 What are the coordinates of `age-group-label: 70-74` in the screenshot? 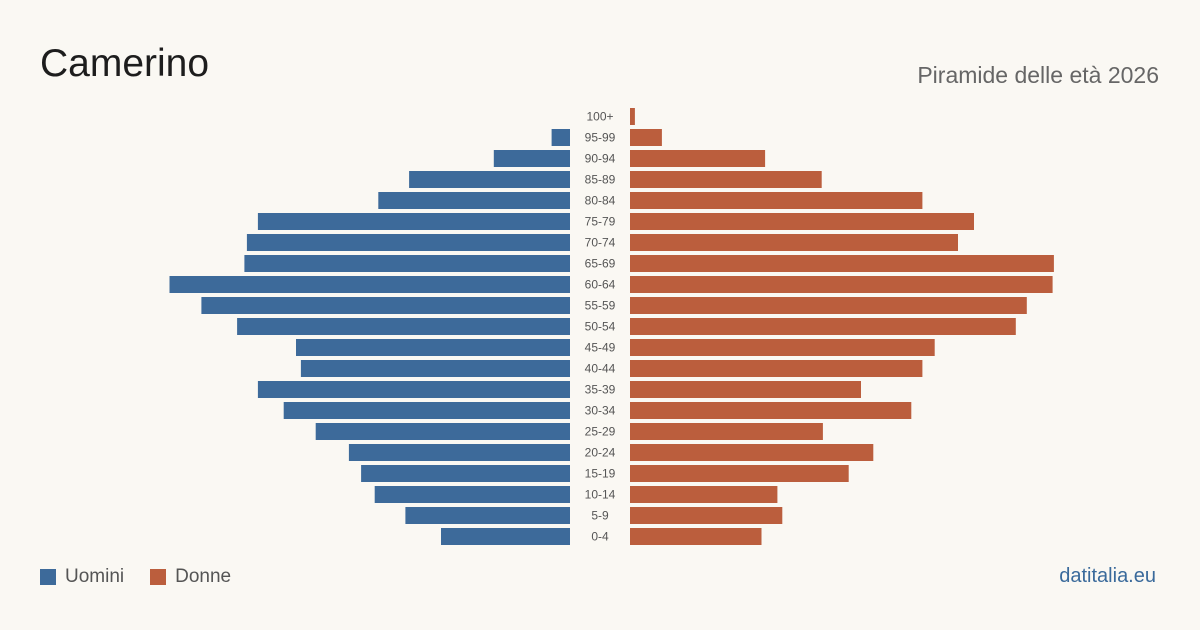 It's located at (600, 243).